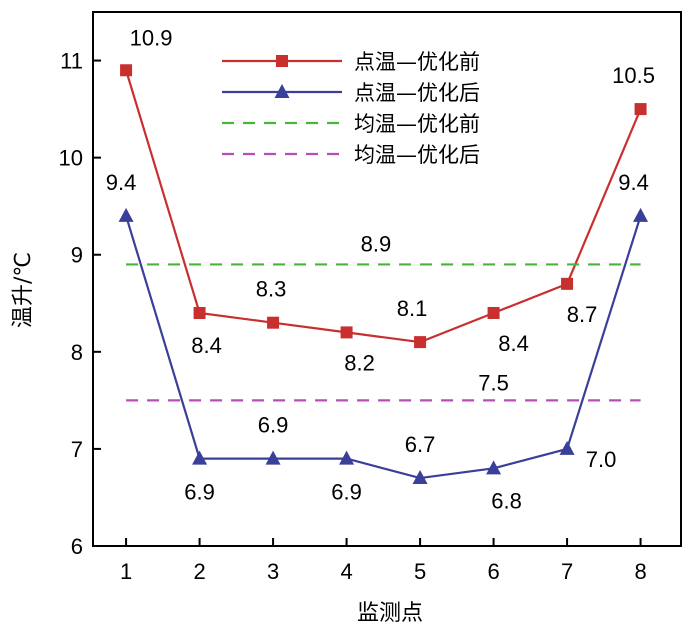 Image resolution: width=689 pixels, height=632 pixels. What do you see at coordinates (633, 75) in the screenshot?
I see `series-1-data-label: 10.5` at bounding box center [633, 75].